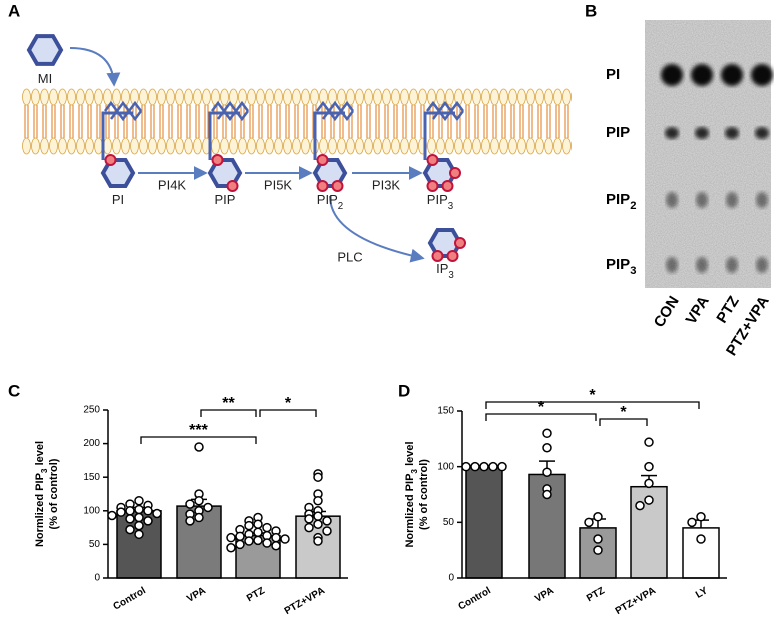 The height and width of the screenshot is (637, 774). Describe the element at coordinates (698, 310) in the screenshot. I see `blot-lane-label: VPA` at that location.